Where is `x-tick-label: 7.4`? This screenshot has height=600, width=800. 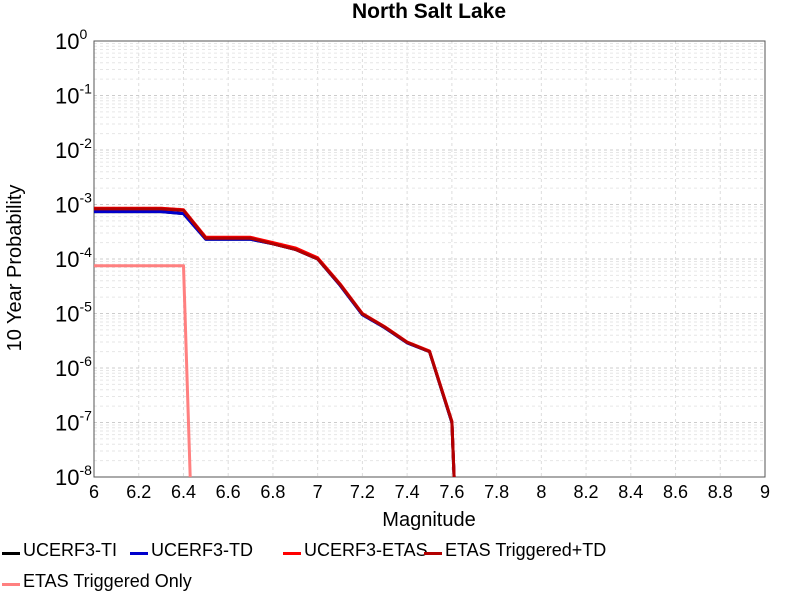
x-tick-label: 7.4 is located at coordinates (407, 492).